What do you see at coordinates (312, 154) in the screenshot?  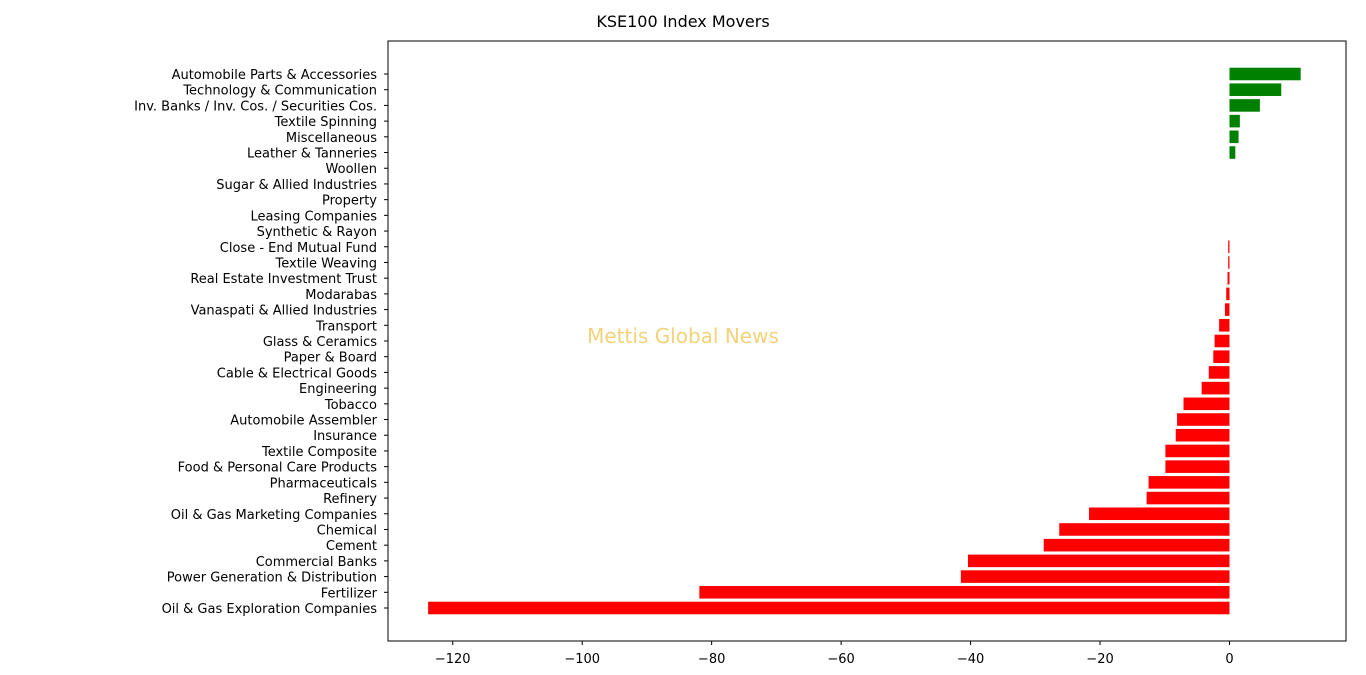 I see `y-tick-label: Leather & Tanneries` at bounding box center [312, 154].